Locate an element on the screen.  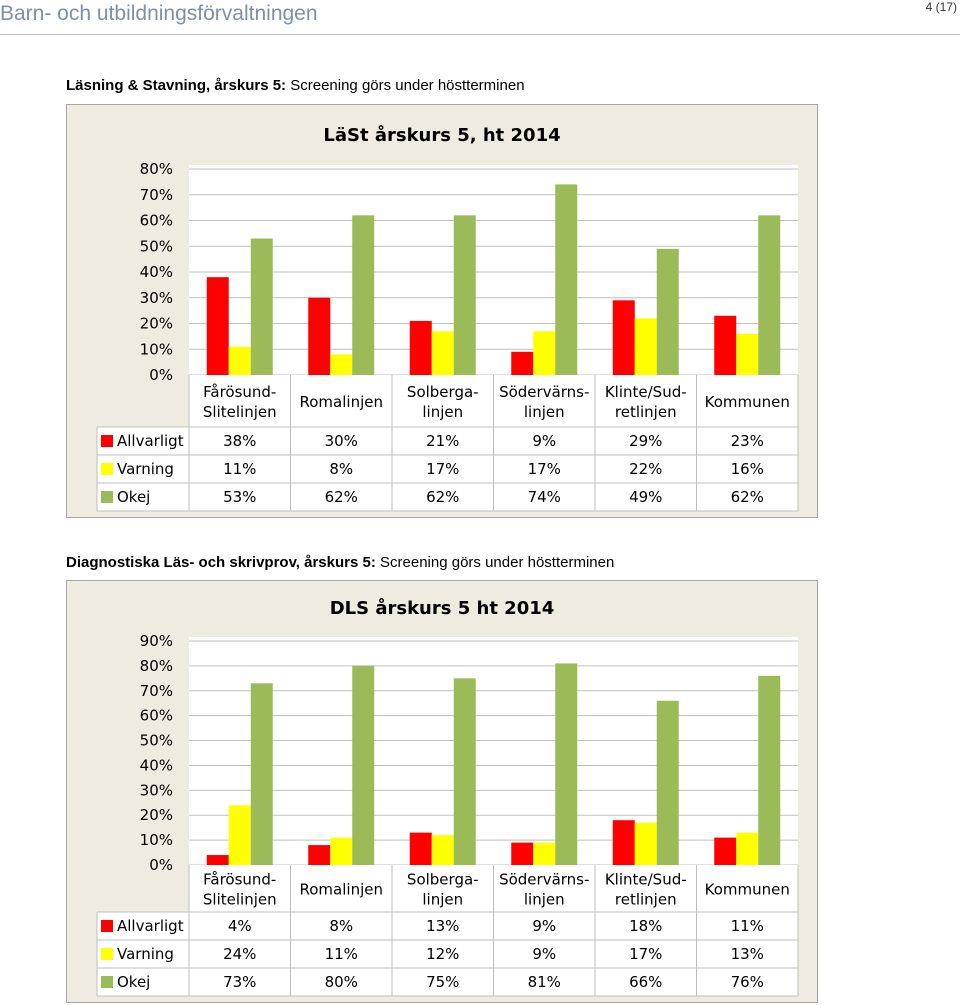
data-label: 30% is located at coordinates (341, 441).